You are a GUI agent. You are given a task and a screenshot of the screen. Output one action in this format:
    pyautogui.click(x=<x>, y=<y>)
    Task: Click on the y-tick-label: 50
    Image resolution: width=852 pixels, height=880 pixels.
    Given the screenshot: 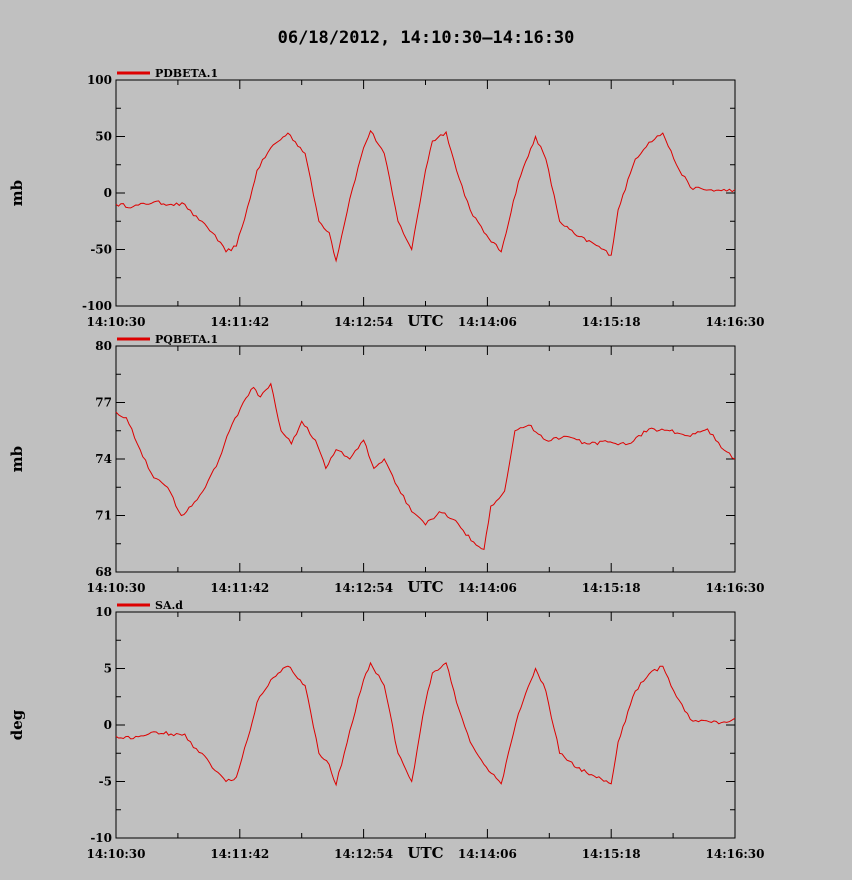 What is the action you would take?
    pyautogui.click(x=103, y=137)
    